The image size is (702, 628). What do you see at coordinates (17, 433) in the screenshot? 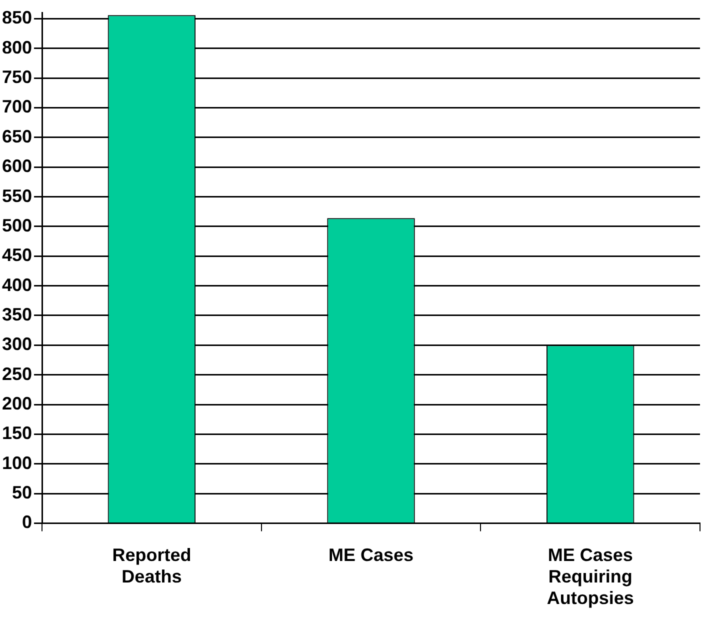
I see `y-tick-label: 150` at bounding box center [17, 433].